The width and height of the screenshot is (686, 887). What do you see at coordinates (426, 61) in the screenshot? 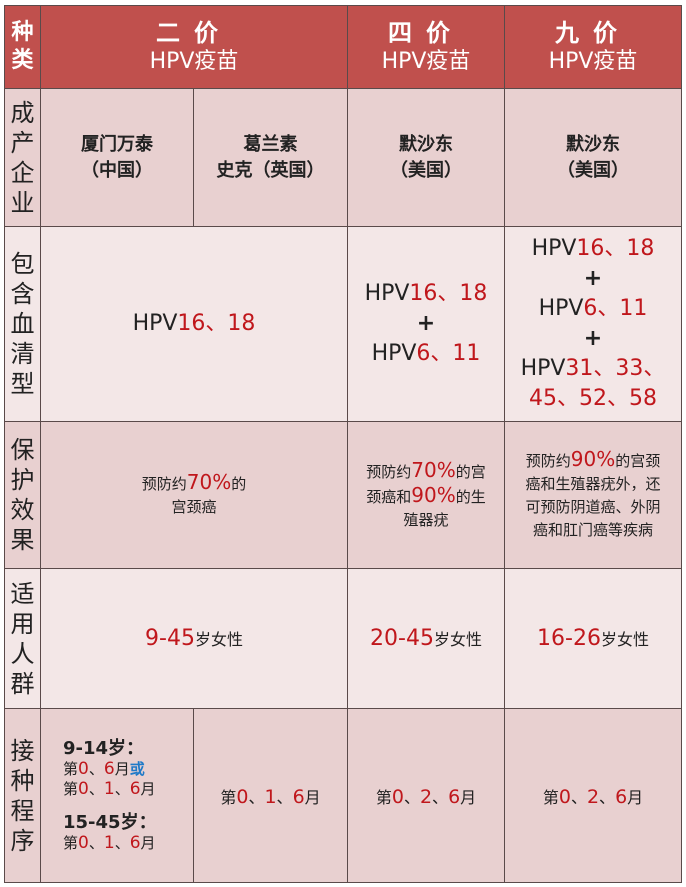
I see `header-subtitle: HPV疫苗` at bounding box center [426, 61].